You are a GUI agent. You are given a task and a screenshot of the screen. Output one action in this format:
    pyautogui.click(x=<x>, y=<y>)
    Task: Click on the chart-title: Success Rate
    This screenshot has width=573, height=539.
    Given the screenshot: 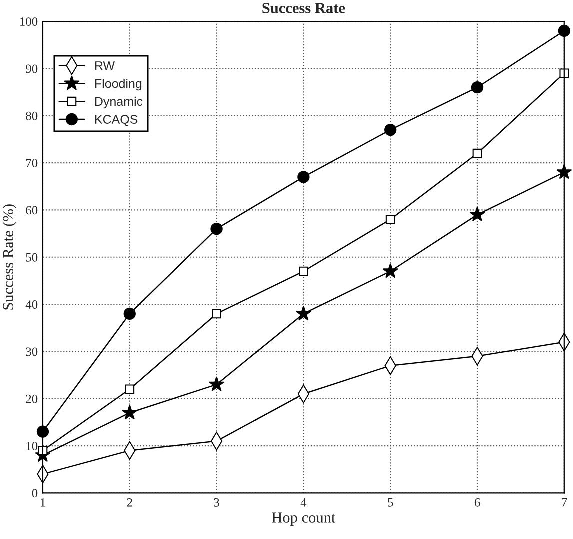 What is the action you would take?
    pyautogui.click(x=304, y=8)
    